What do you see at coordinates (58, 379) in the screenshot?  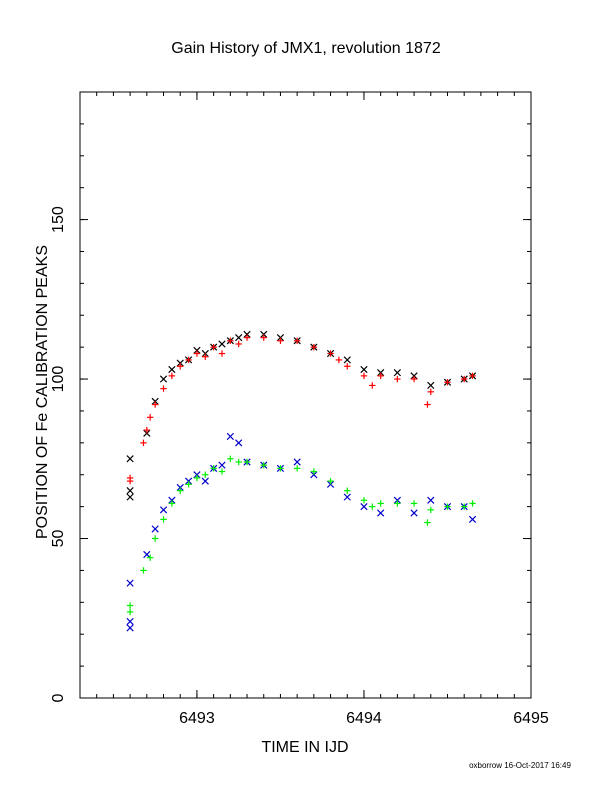 I see `y-tick-label-100: 100` at bounding box center [58, 379].